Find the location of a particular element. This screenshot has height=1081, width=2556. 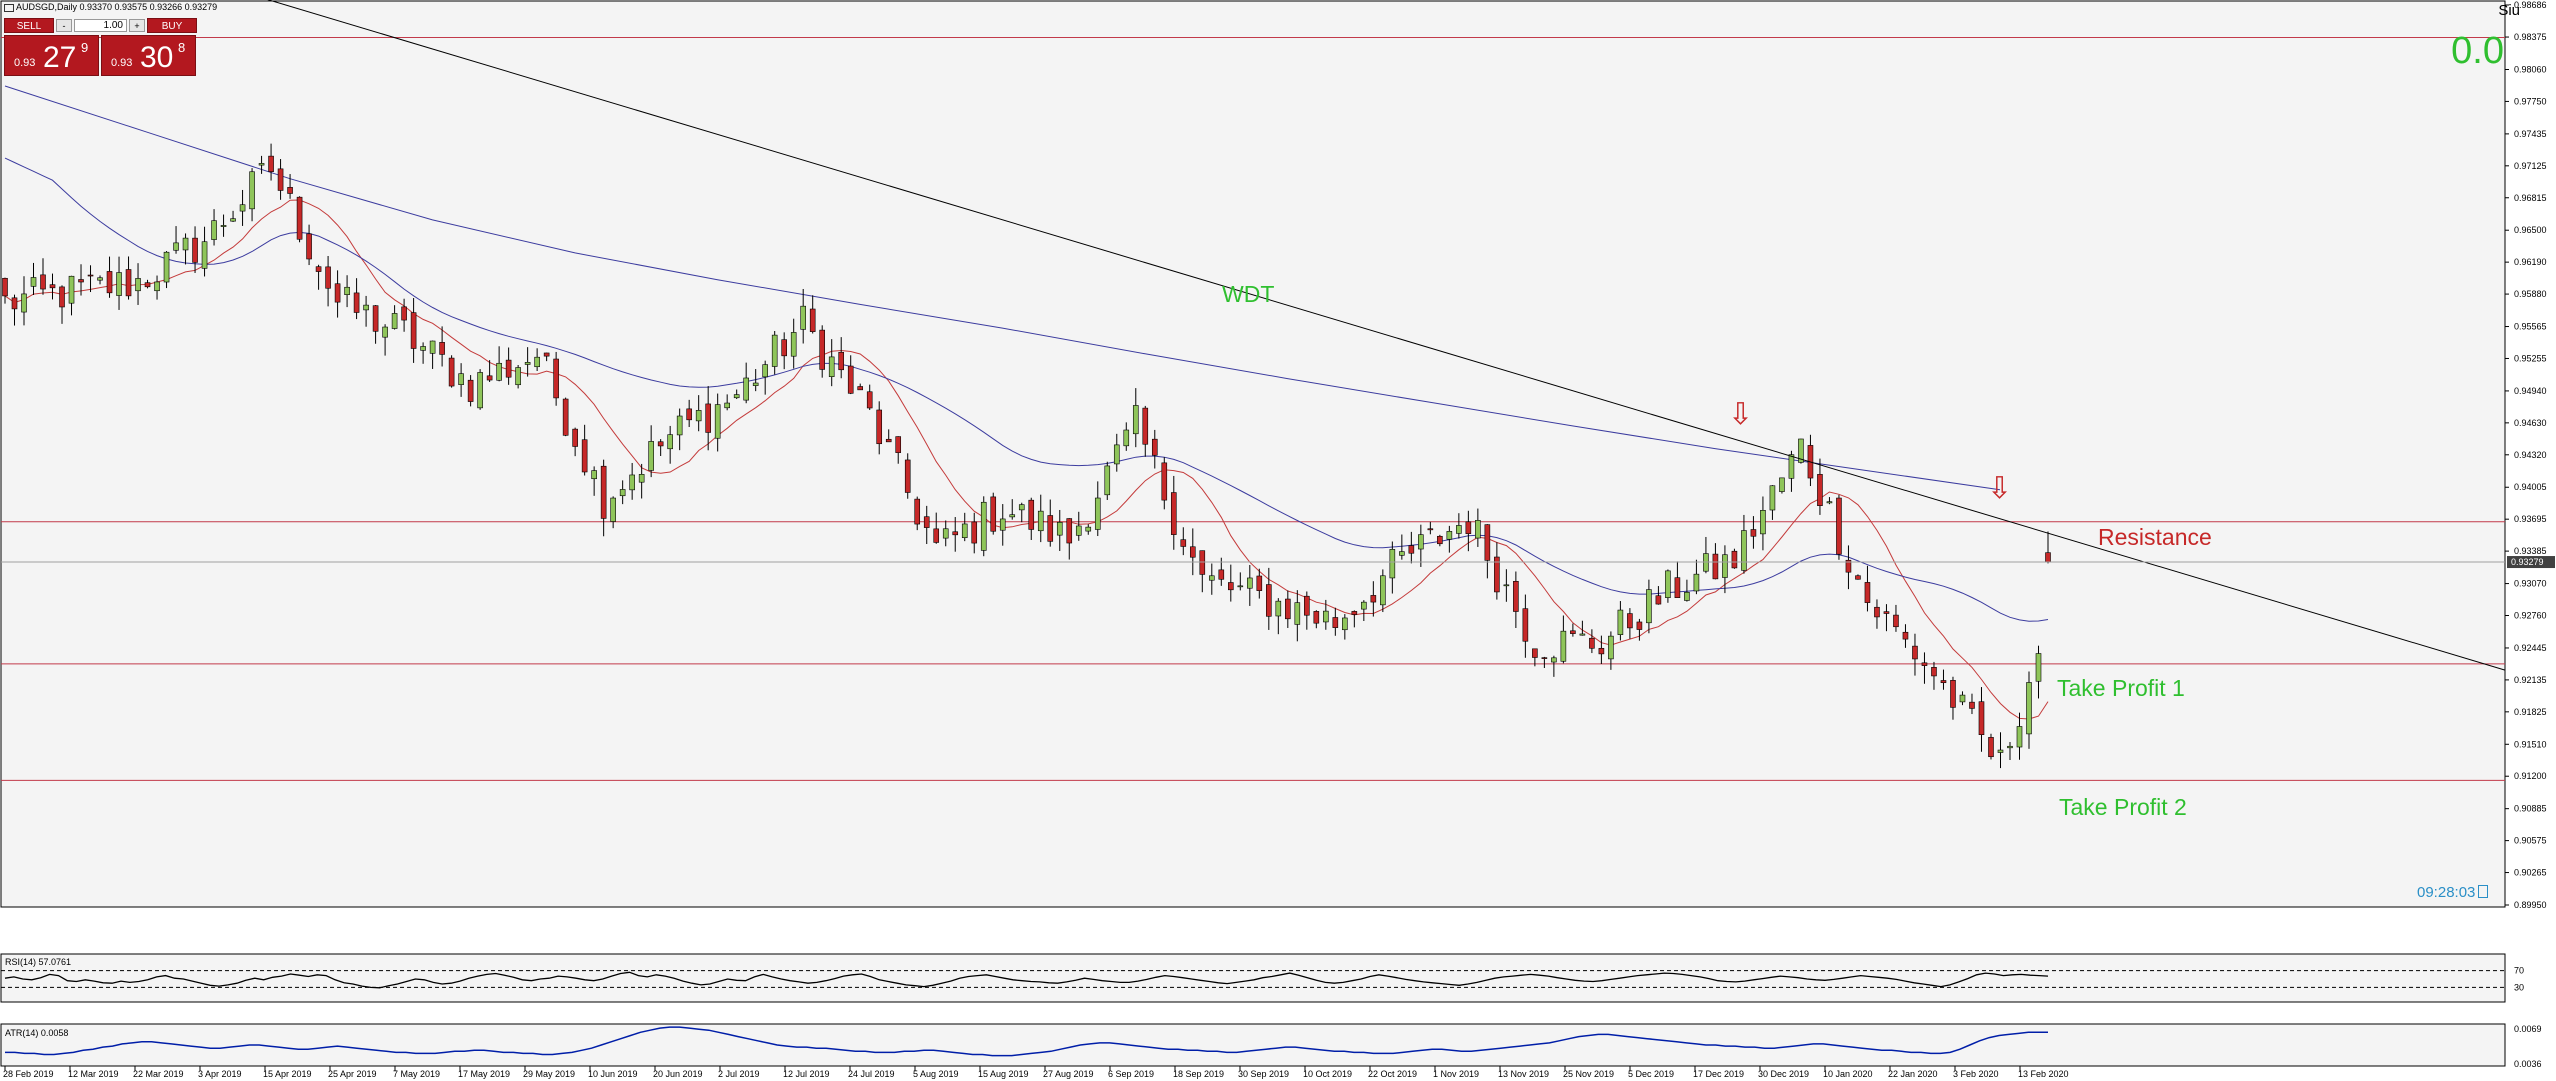

price-tick-label: 0.91200 is located at coordinates (2530, 776).